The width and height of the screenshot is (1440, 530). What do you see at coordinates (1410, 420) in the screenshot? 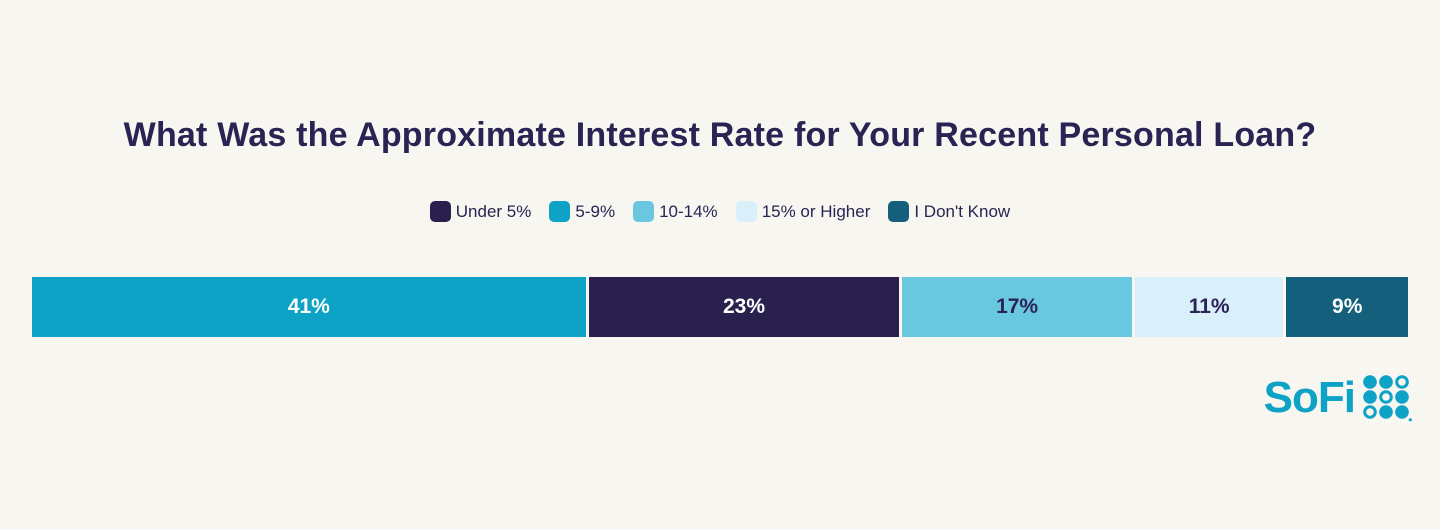
I see `trademark-dot` at bounding box center [1410, 420].